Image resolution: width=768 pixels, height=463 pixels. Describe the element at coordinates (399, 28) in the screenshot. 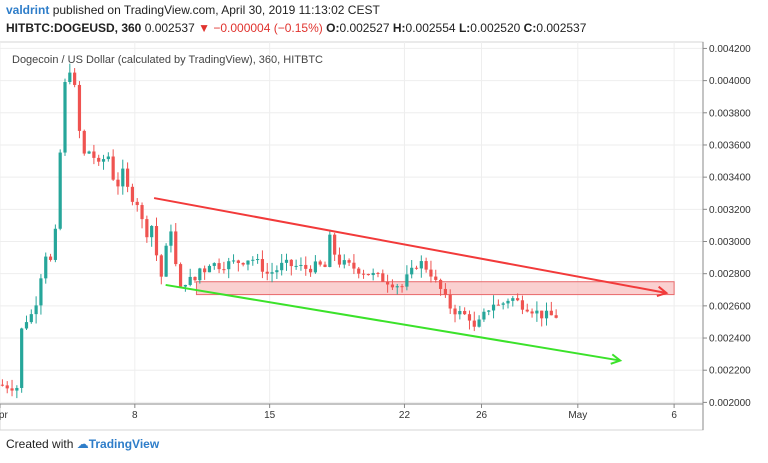

I see `high-label: H:` at that location.